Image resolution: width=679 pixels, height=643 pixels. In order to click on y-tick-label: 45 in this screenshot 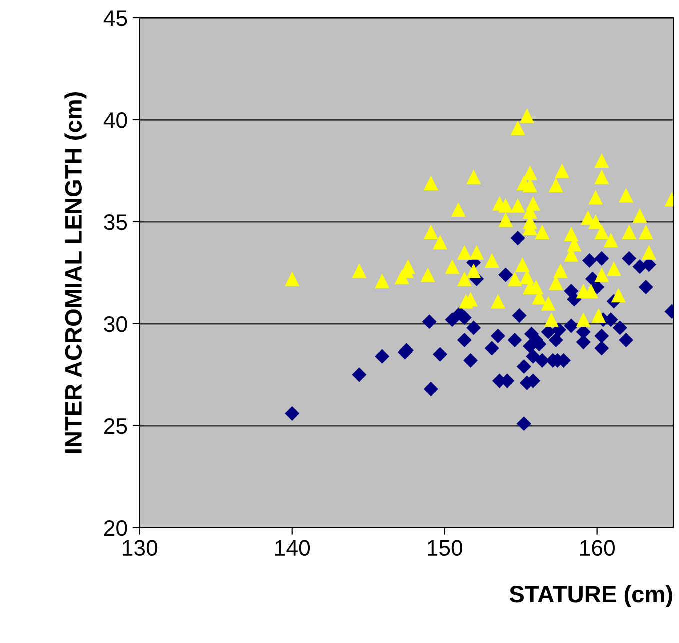, I will do `click(116, 18)`.